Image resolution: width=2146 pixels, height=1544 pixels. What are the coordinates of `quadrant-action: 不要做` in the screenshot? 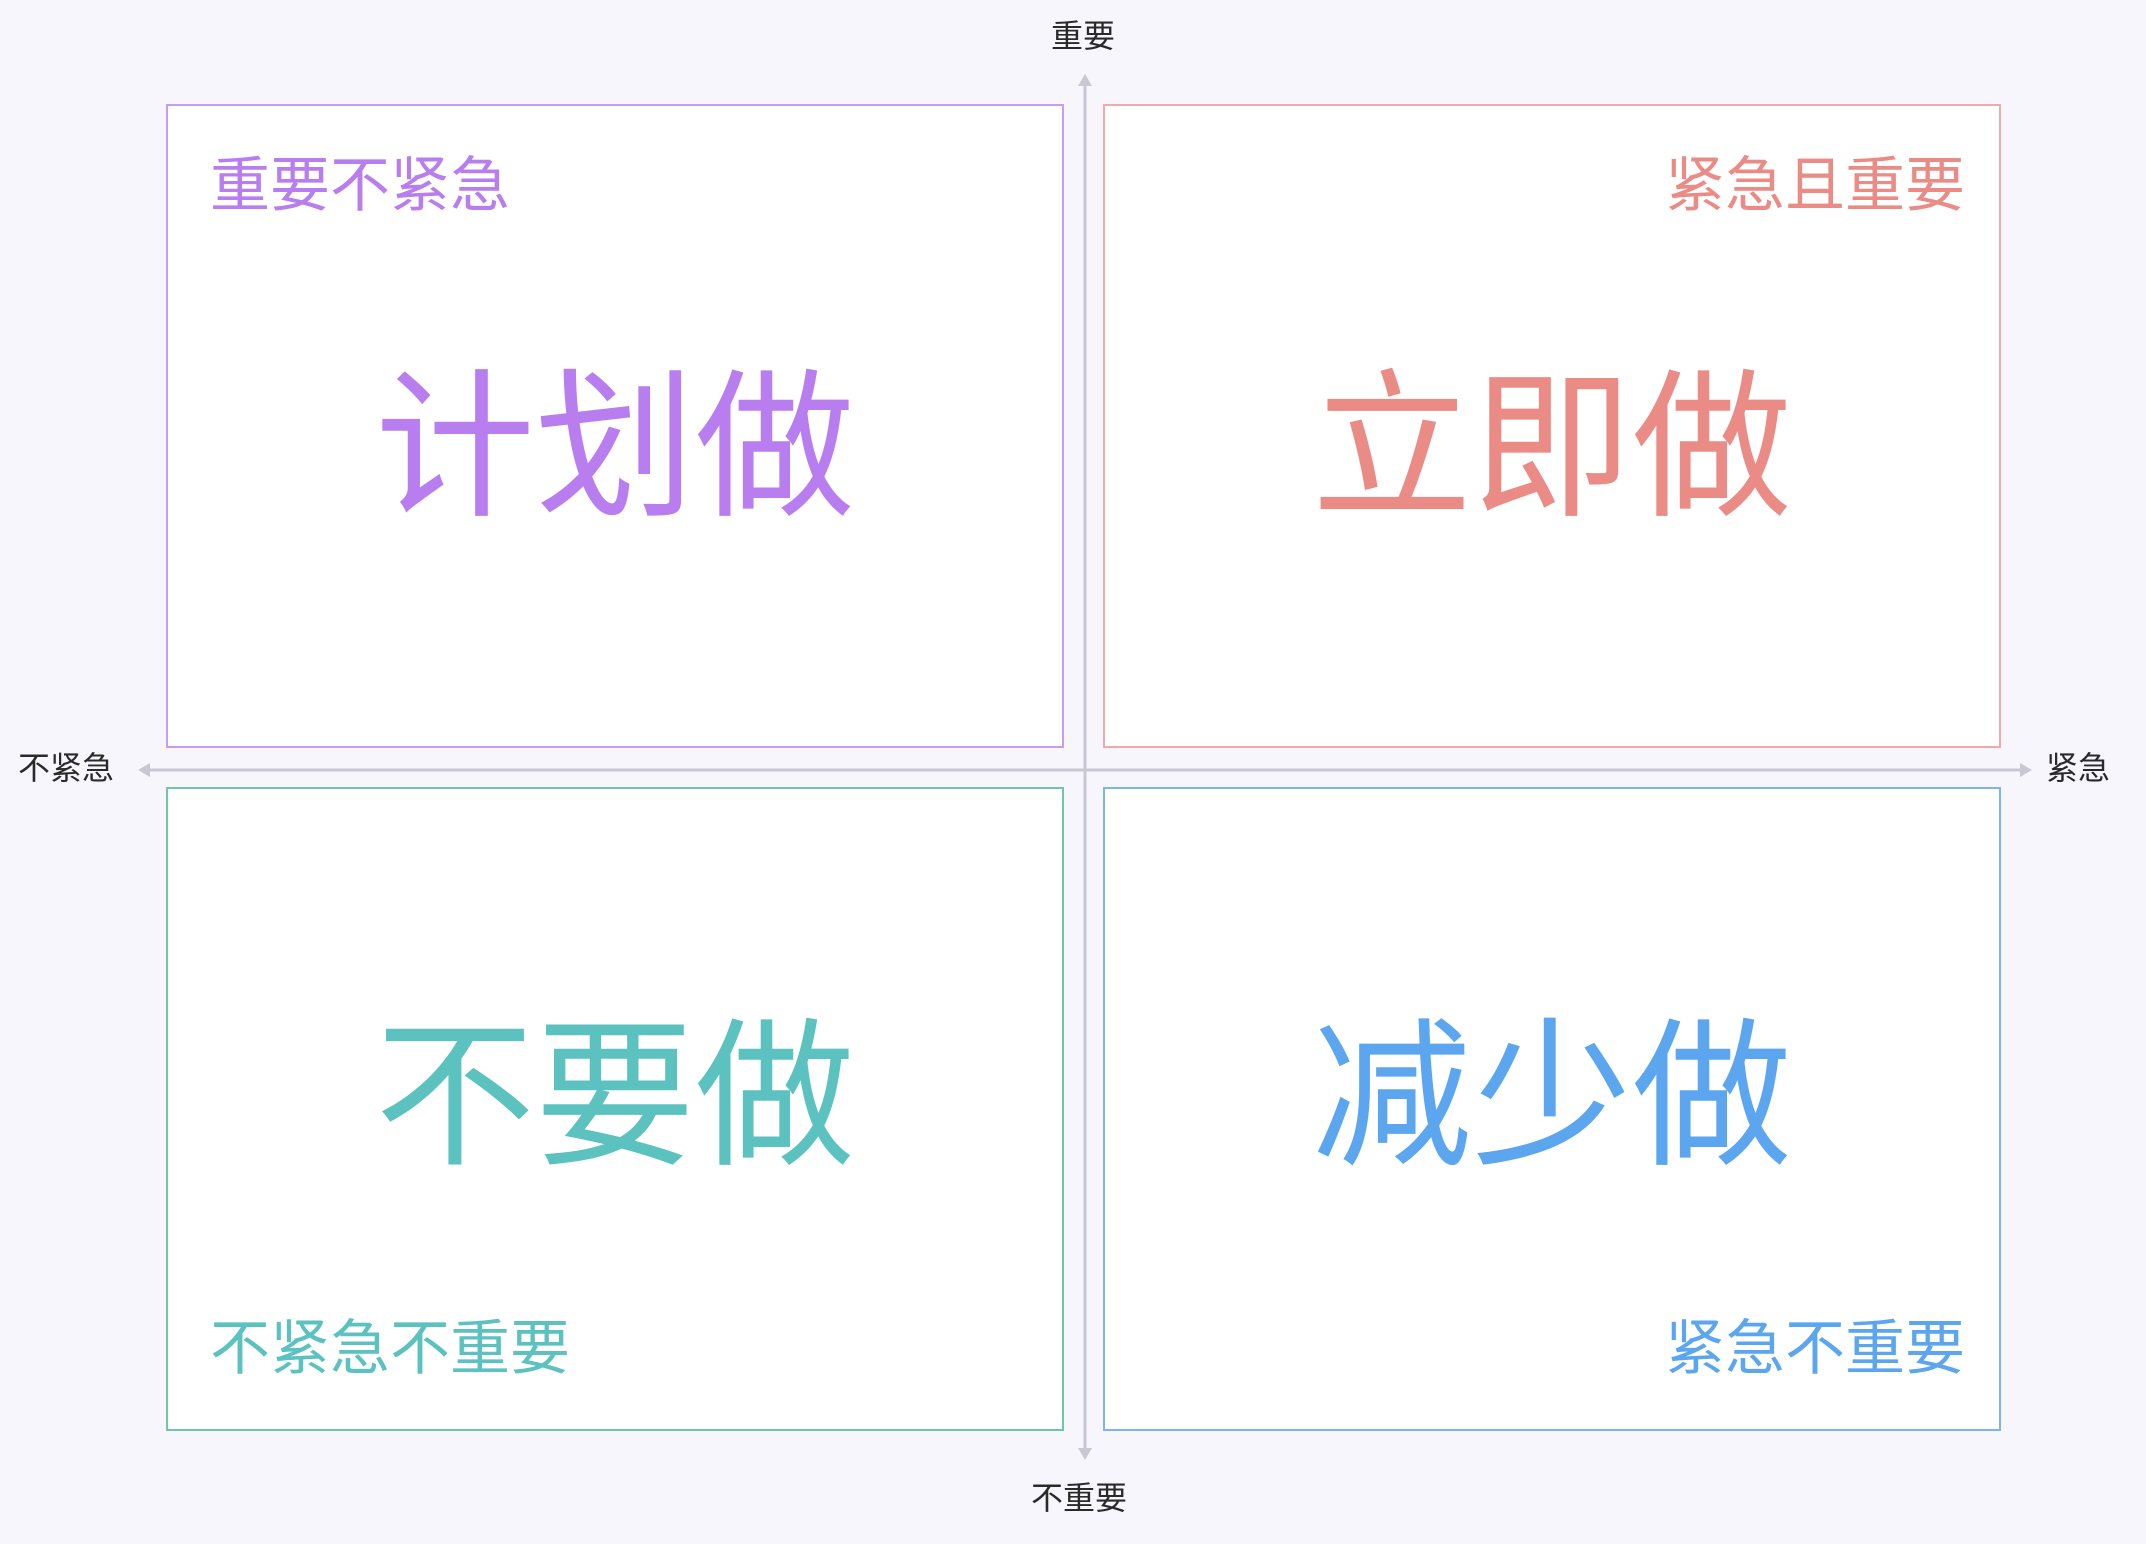 It's located at (614, 1096).